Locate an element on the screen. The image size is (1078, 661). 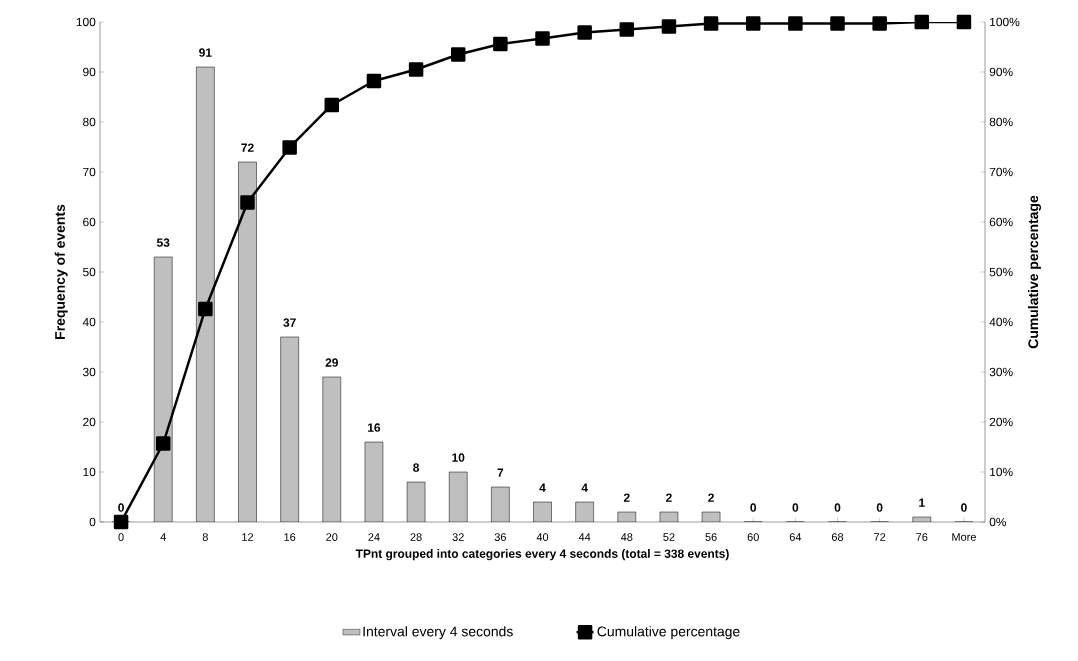
x-tick-label: 4 is located at coordinates (163, 537).